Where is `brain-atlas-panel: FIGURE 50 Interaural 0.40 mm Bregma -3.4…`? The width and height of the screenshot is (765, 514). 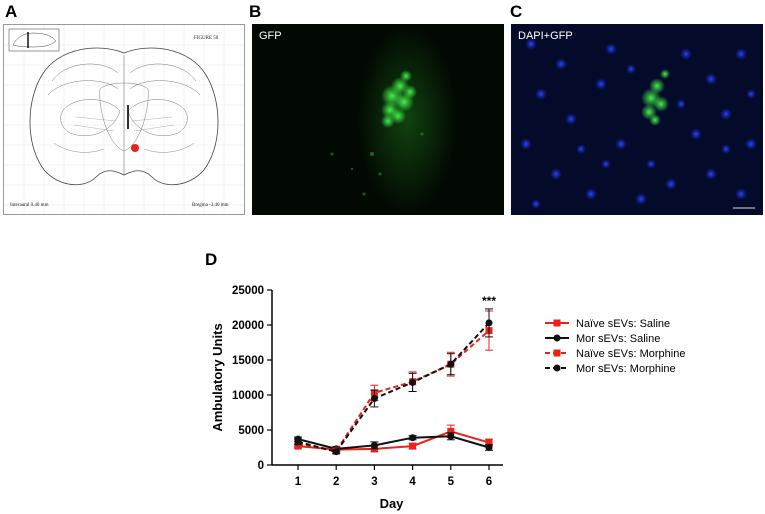 brain-atlas-panel: FIGURE 50 Interaural 0.40 mm Bregma -3.4… is located at coordinates (124, 119).